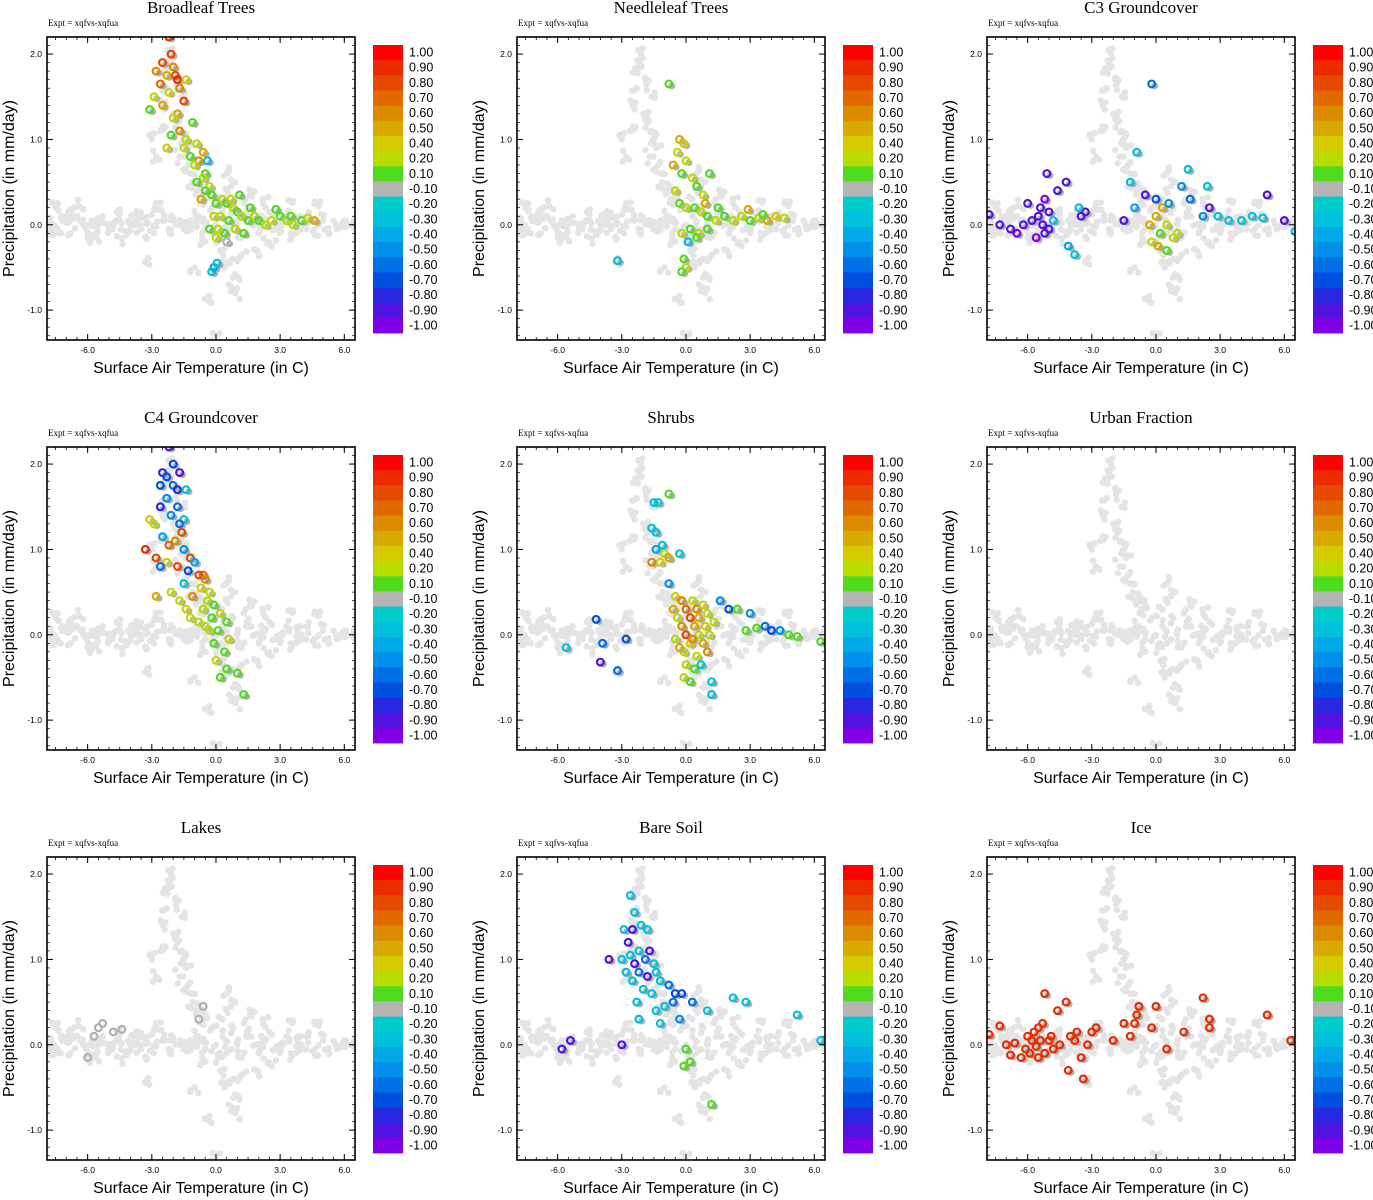 The height and width of the screenshot is (1200, 1373). Describe the element at coordinates (976, 635) in the screenshot. I see `y-tick-label: 0.0` at that location.